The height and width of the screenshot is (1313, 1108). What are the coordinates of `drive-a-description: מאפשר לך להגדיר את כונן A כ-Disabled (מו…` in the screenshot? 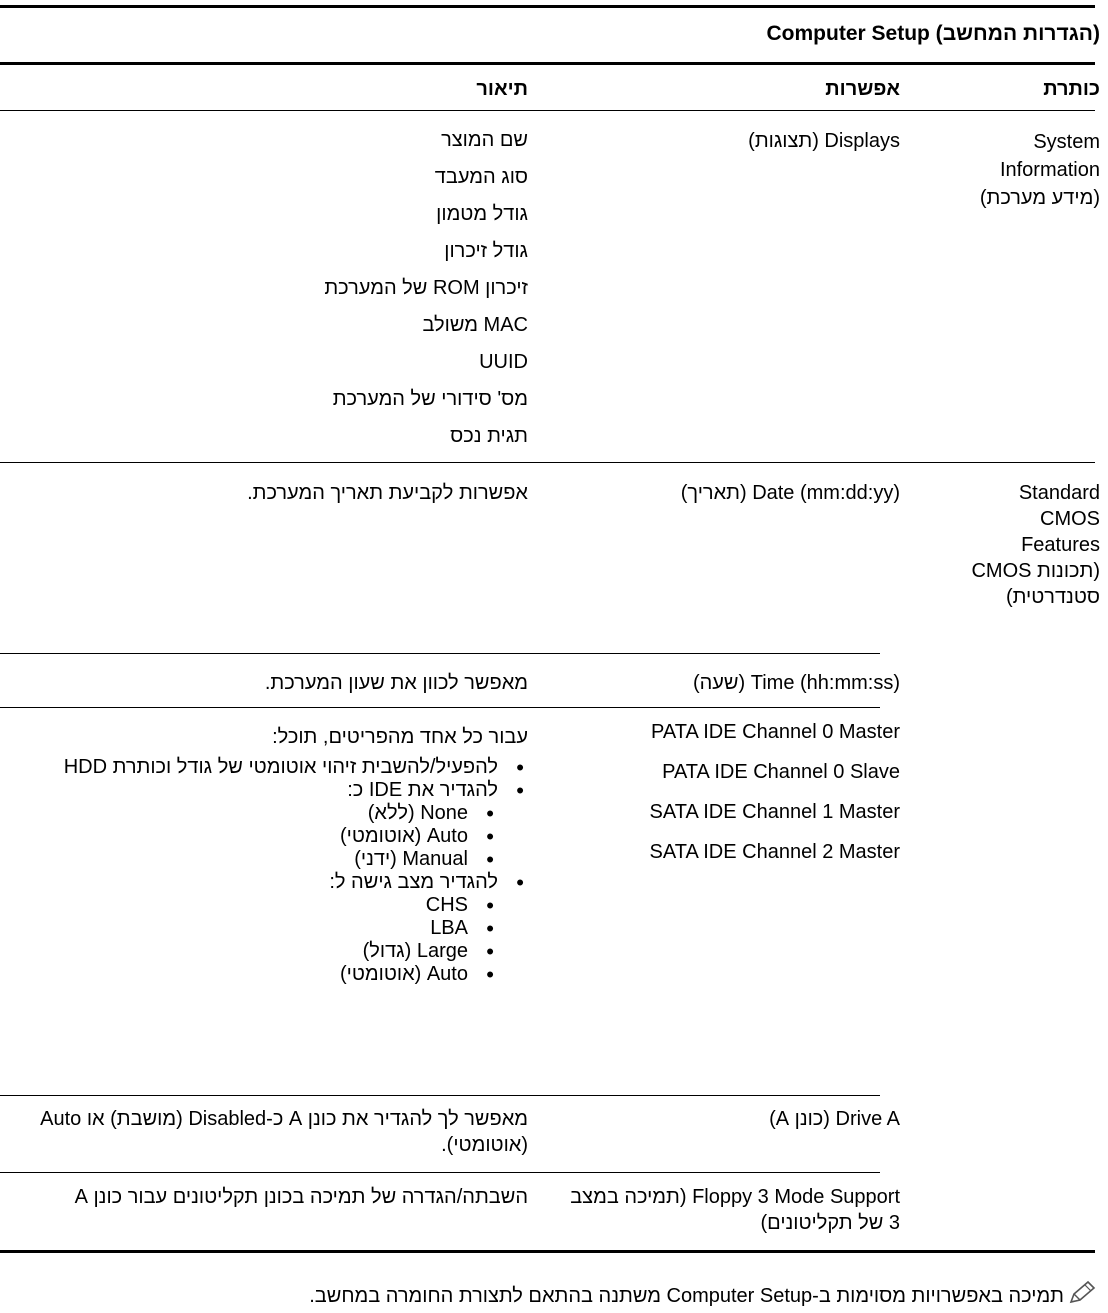 It's located at (284, 1132).